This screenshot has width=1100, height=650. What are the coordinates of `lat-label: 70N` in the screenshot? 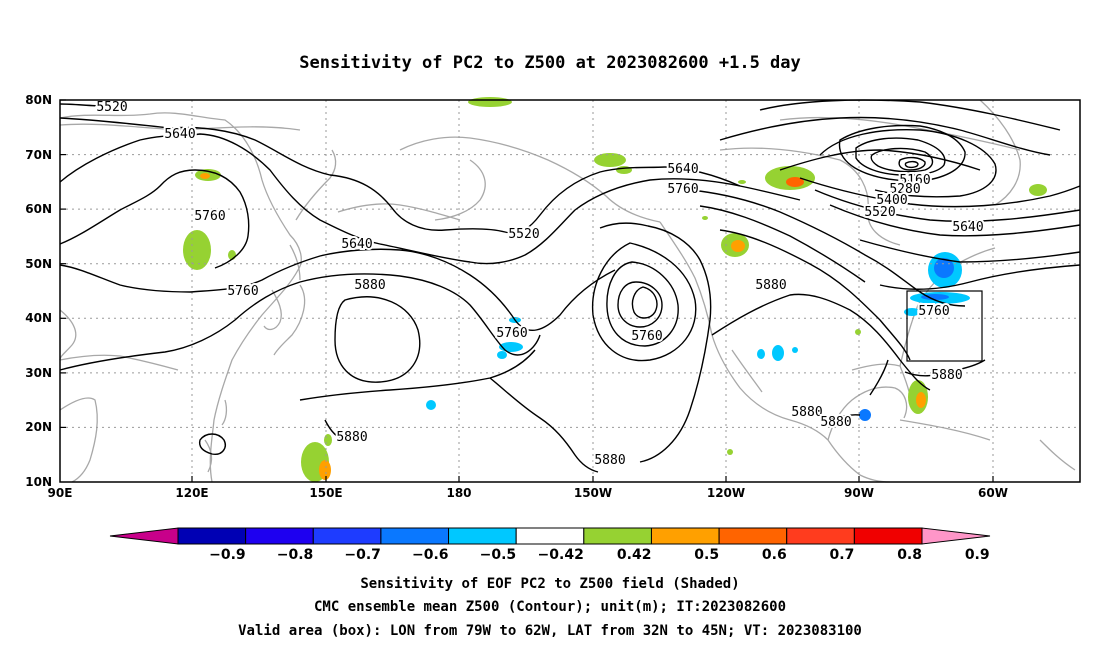 It's located at (38, 155).